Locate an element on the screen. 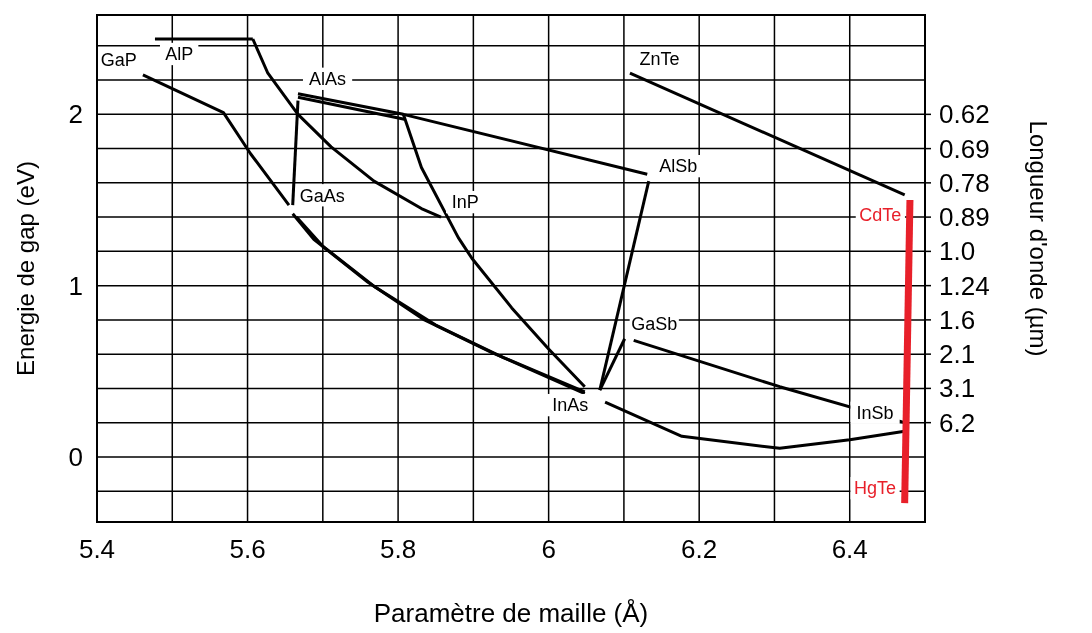 The height and width of the screenshot is (633, 1092). text: 2.1 is located at coordinates (957, 354).